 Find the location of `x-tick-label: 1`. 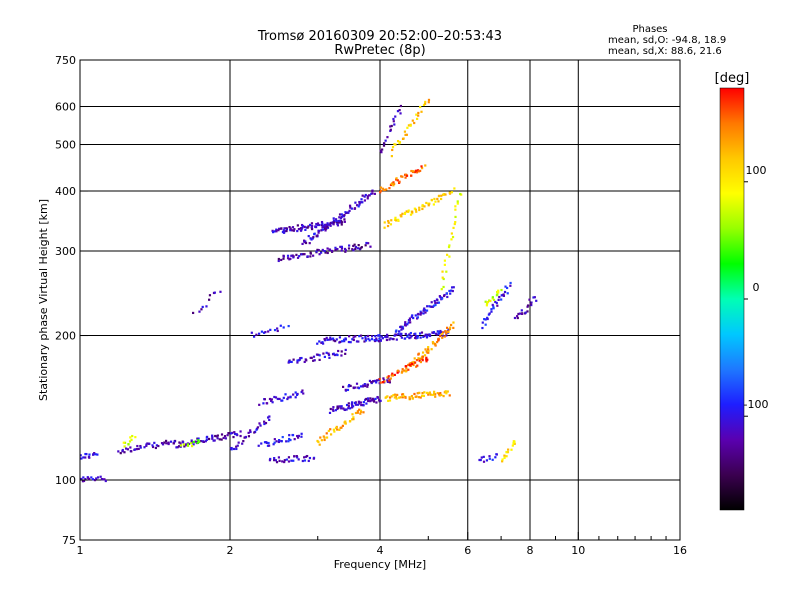

x-tick-label: 1 is located at coordinates (80, 550).